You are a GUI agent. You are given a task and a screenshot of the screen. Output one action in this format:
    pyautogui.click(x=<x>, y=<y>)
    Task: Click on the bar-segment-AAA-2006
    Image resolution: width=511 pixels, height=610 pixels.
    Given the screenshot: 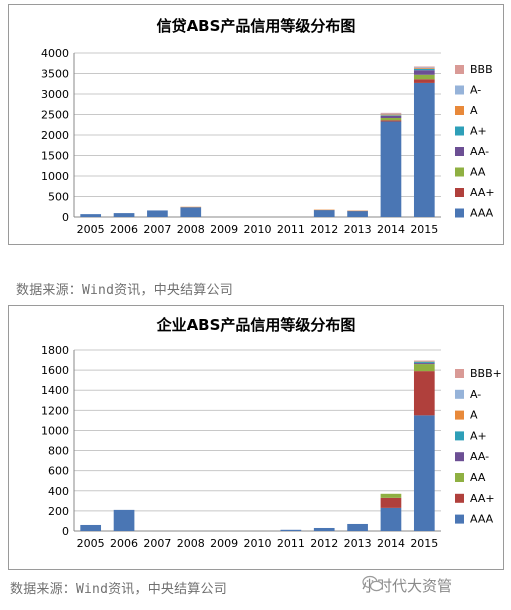 What is the action you would take?
    pyautogui.click(x=124, y=215)
    